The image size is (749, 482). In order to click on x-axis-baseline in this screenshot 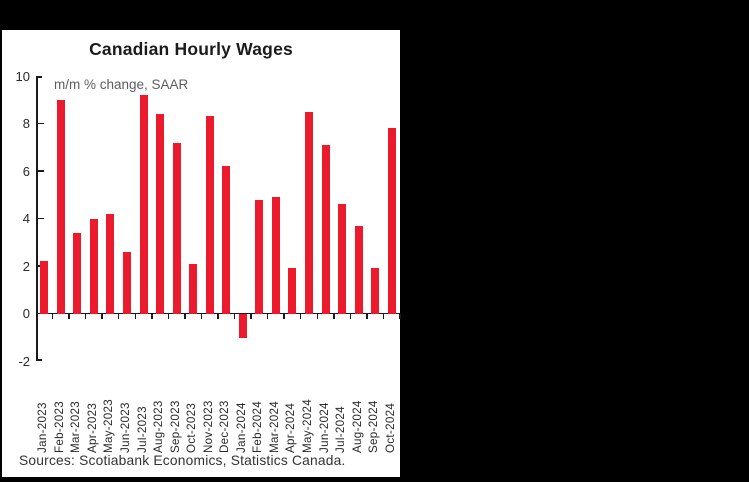, I will do `click(218, 313)`.